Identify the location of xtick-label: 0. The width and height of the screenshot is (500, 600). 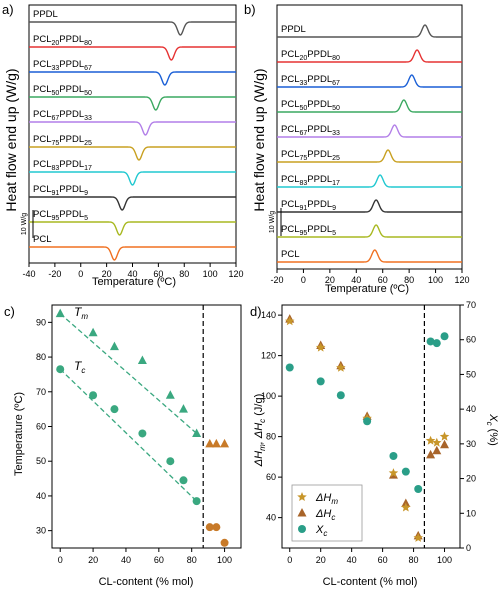
(60, 560).